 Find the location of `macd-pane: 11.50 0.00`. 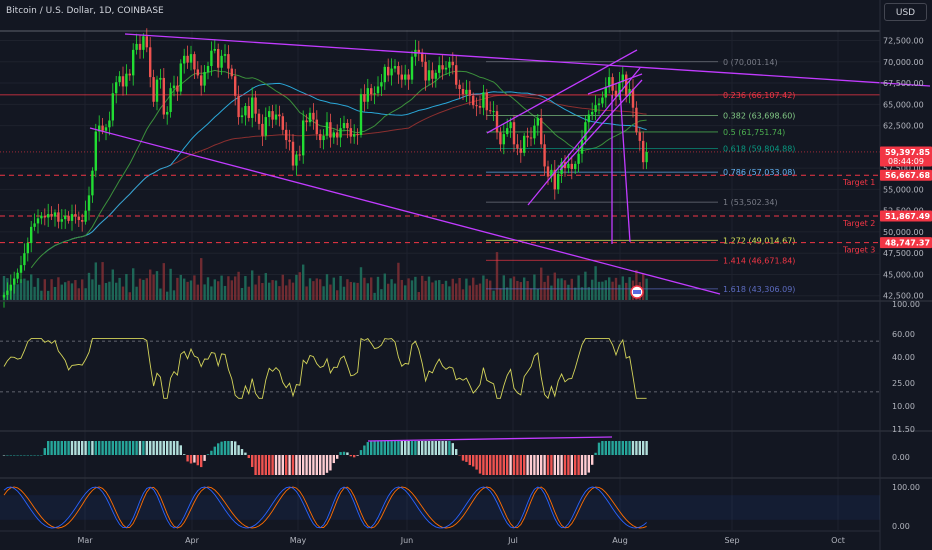

macd-pane: 11.50 0.00 is located at coordinates (458, 450).